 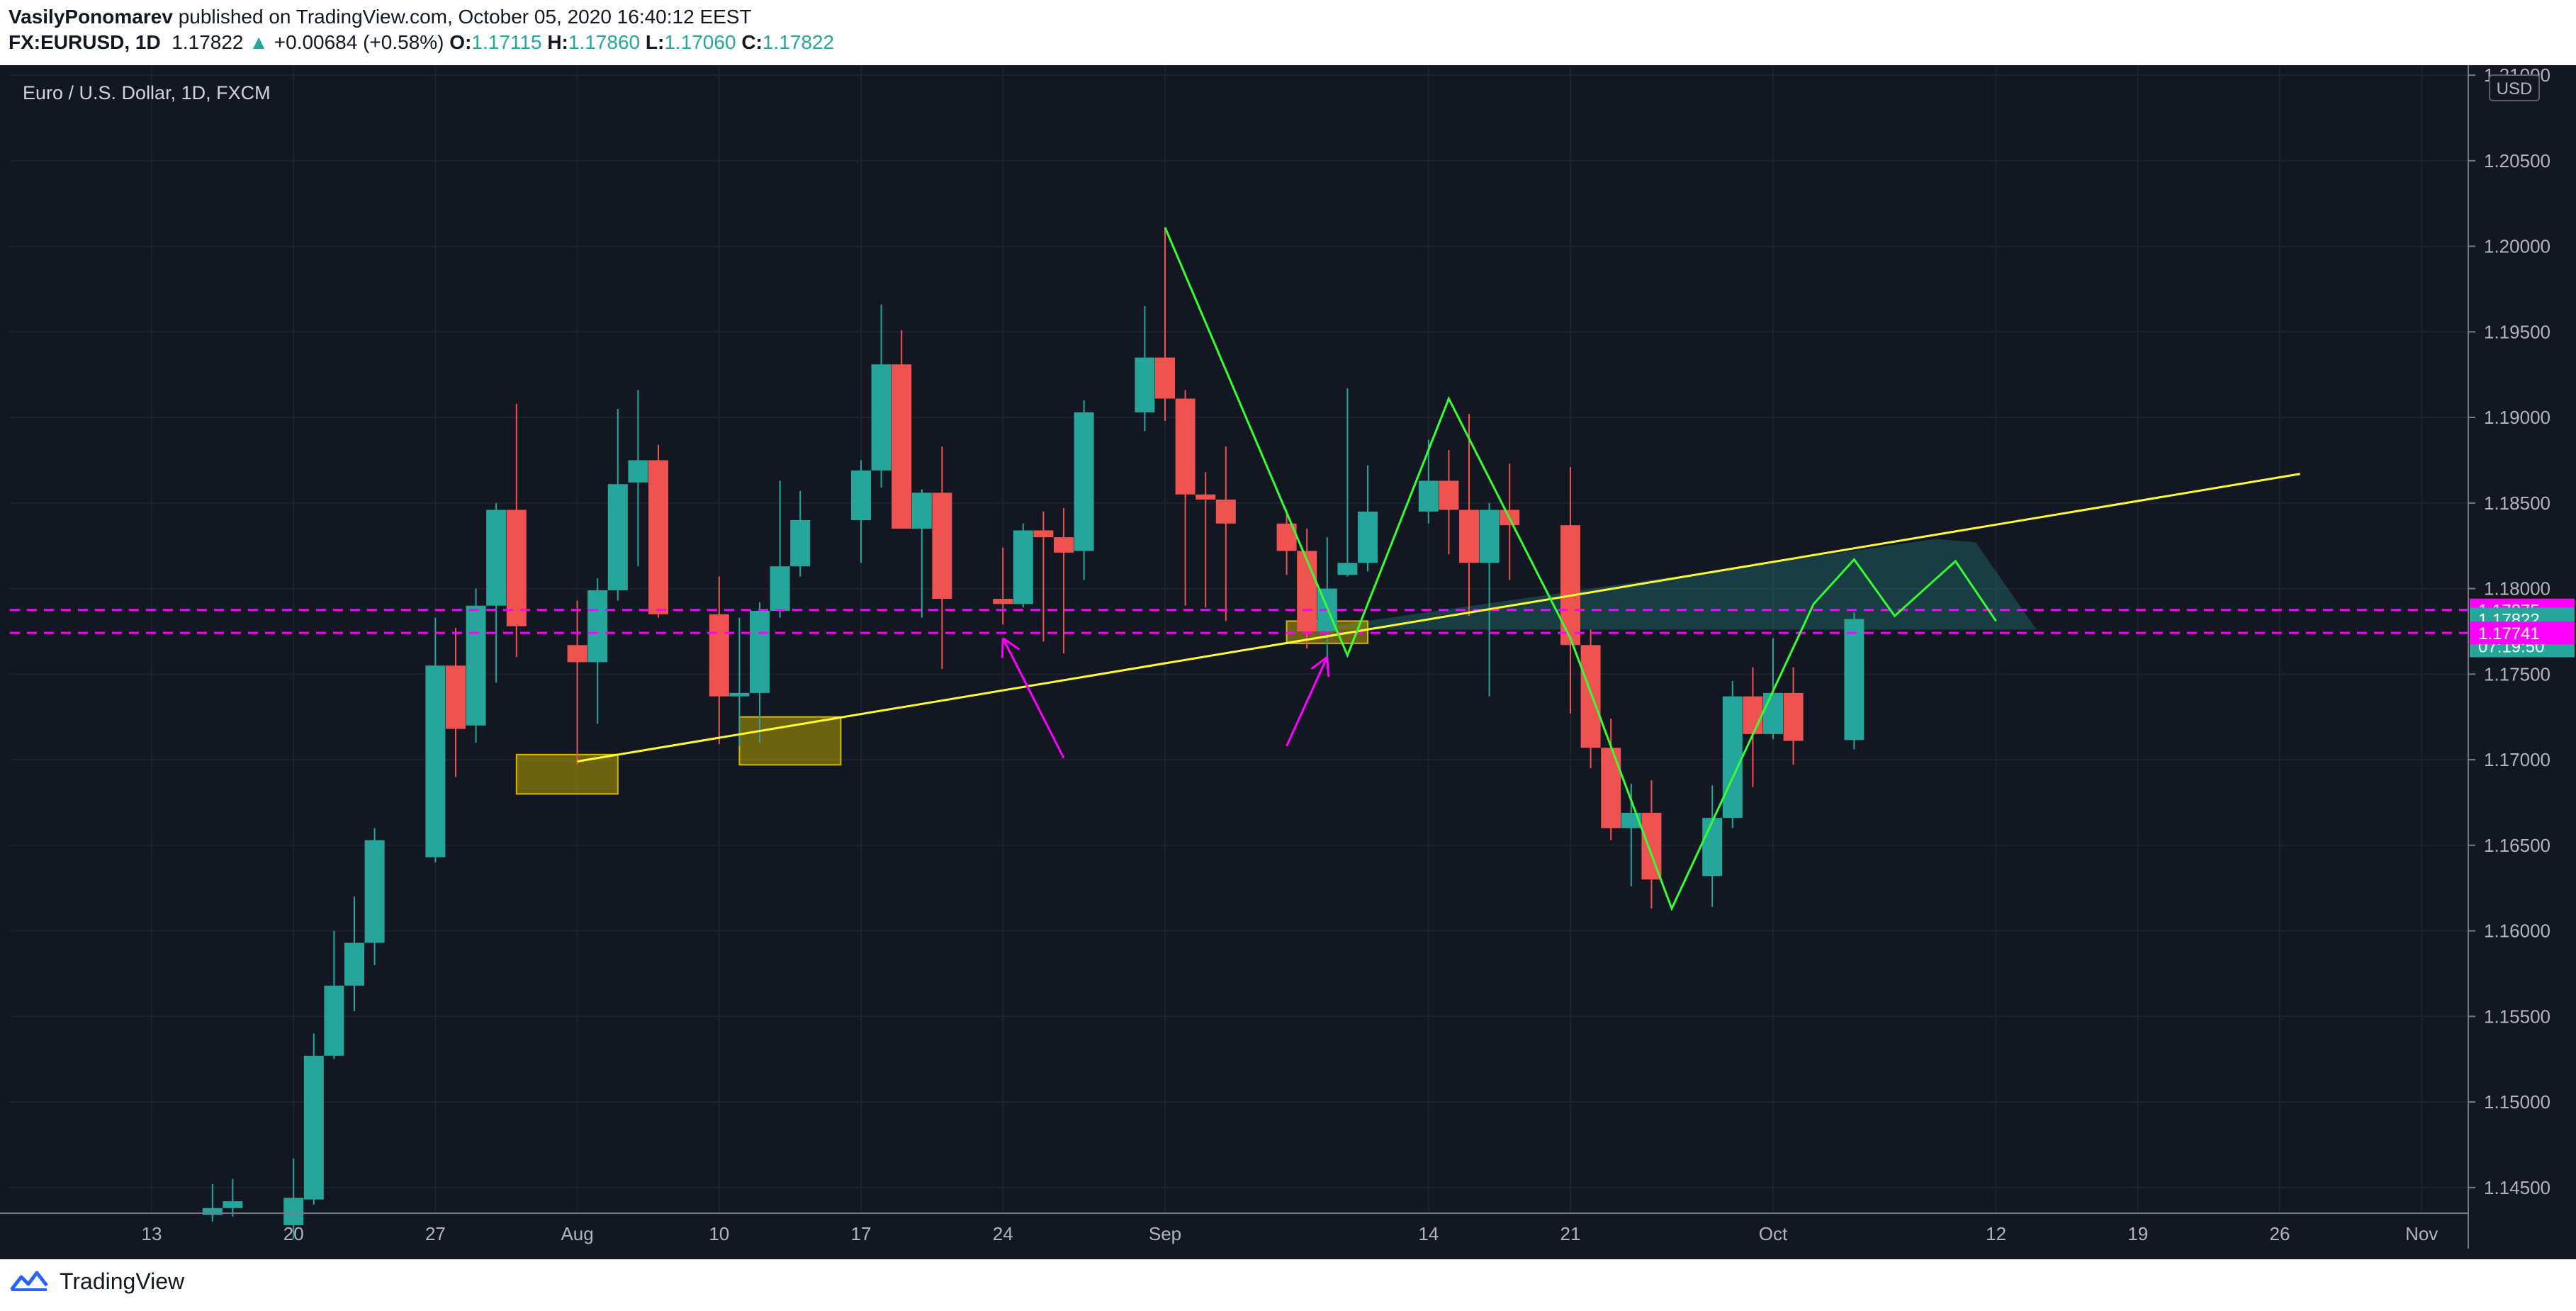 I want to click on open-label: O:, so click(x=460, y=42).